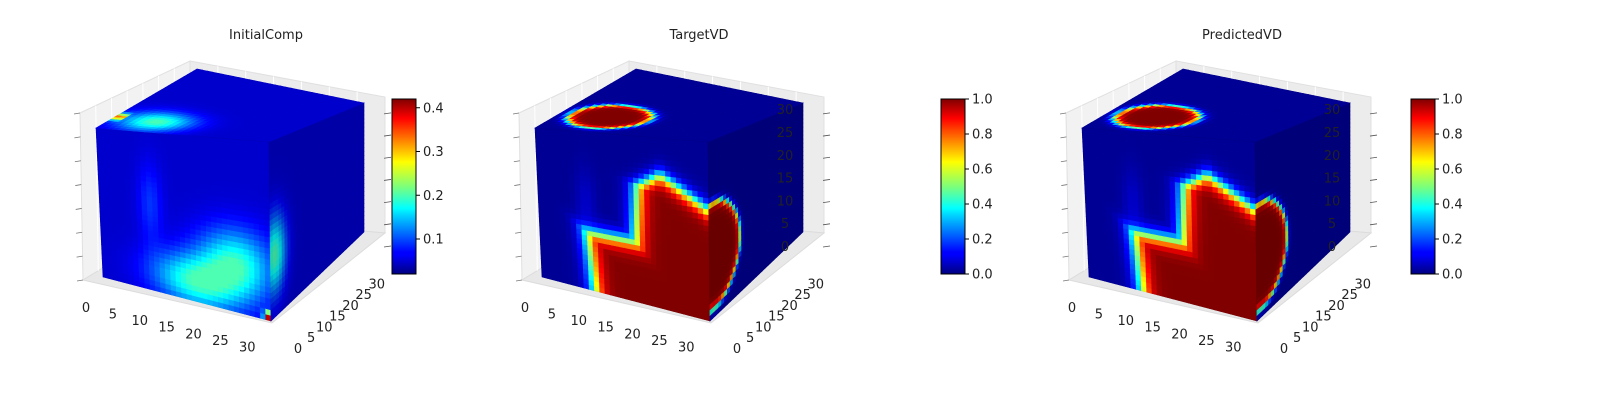  Describe the element at coordinates (622, 224) in the screenshot. I see `cube-front-face` at that location.